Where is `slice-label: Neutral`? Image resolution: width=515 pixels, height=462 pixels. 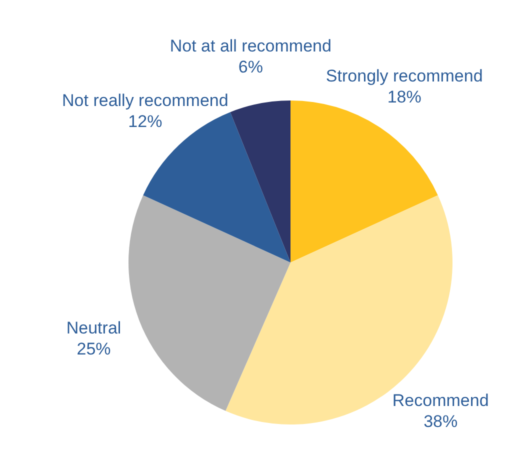
slice-label: Neutral is located at coordinates (94, 328).